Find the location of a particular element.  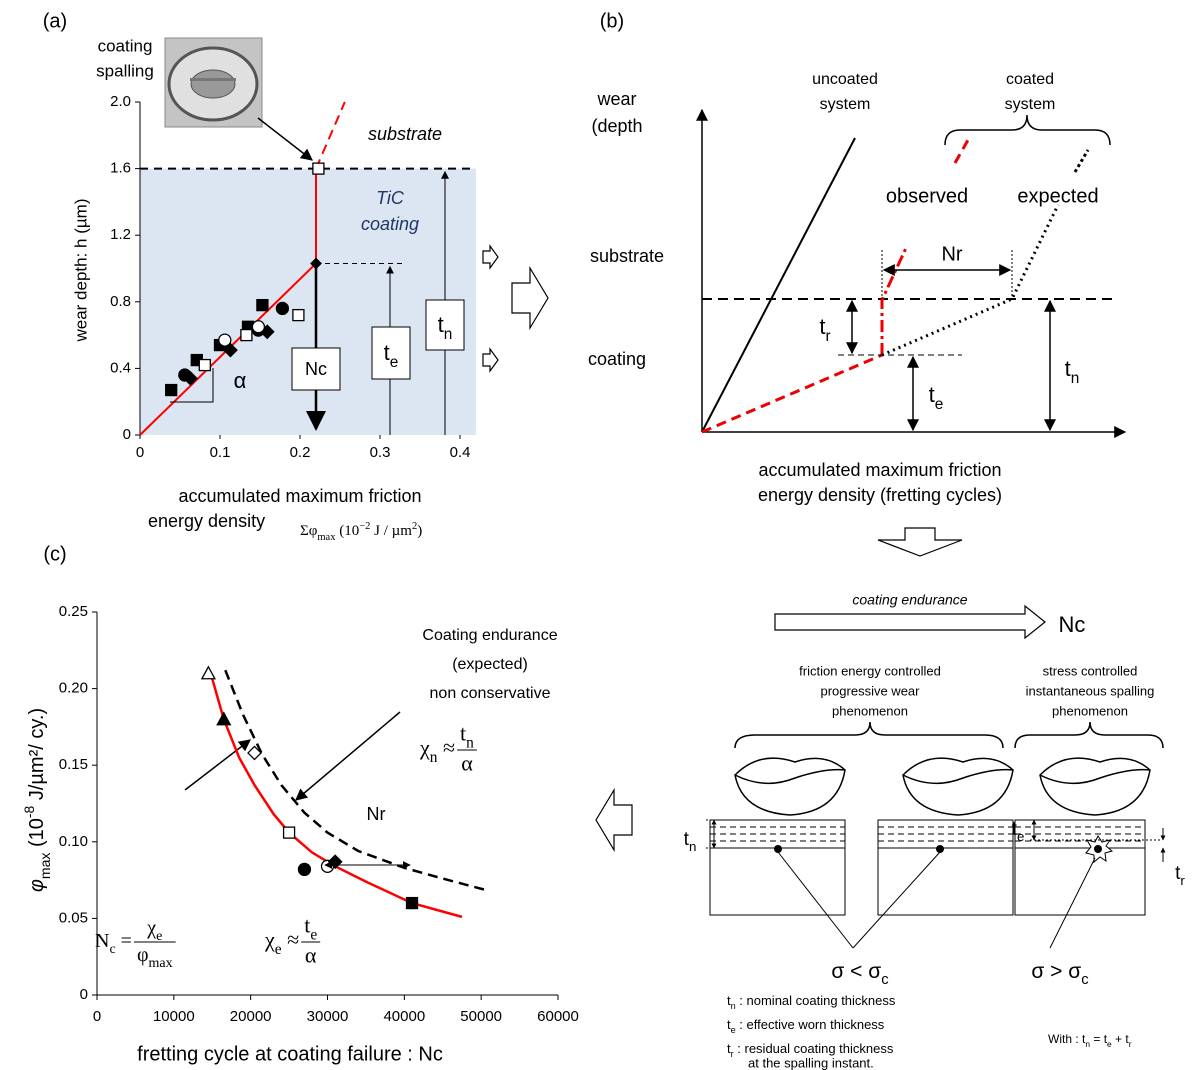

annotation: te : effective worn thickness is located at coordinates (806, 1026).